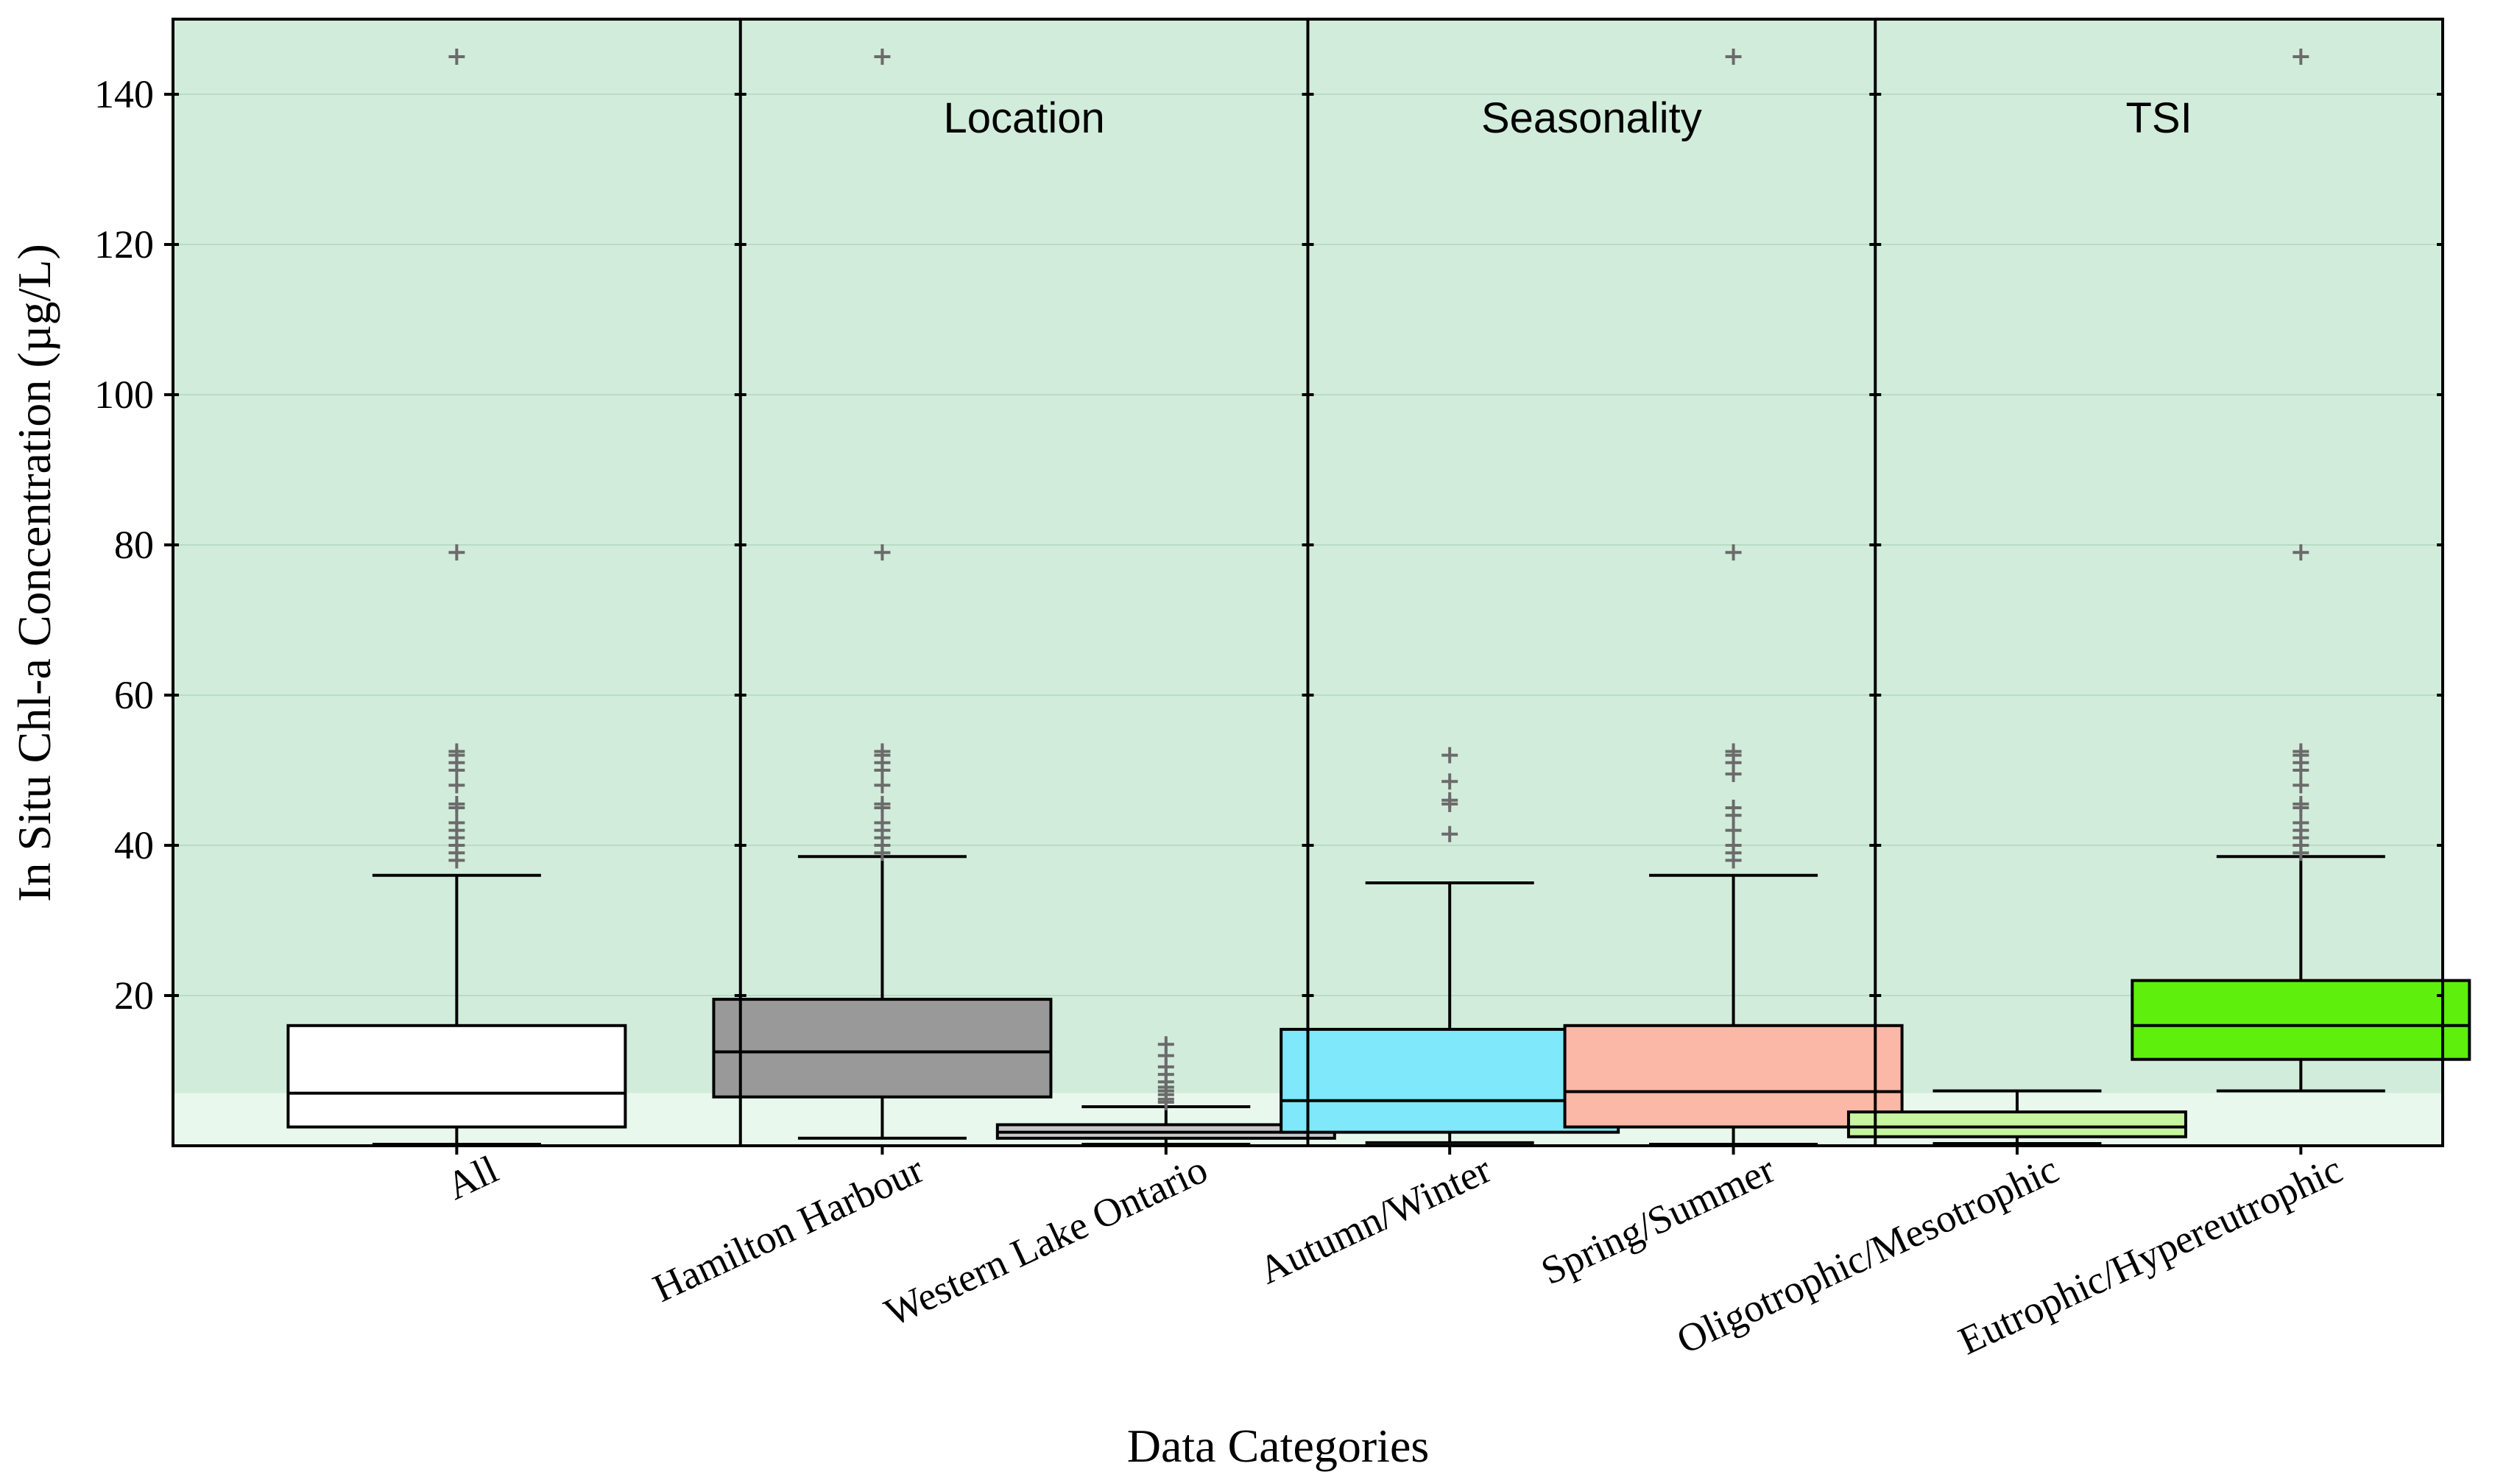 The image size is (2520, 1483). Describe the element at coordinates (34, 573) in the screenshot. I see `y-axis-title: In Situ Chl-a Concentration (µg/L)` at that location.